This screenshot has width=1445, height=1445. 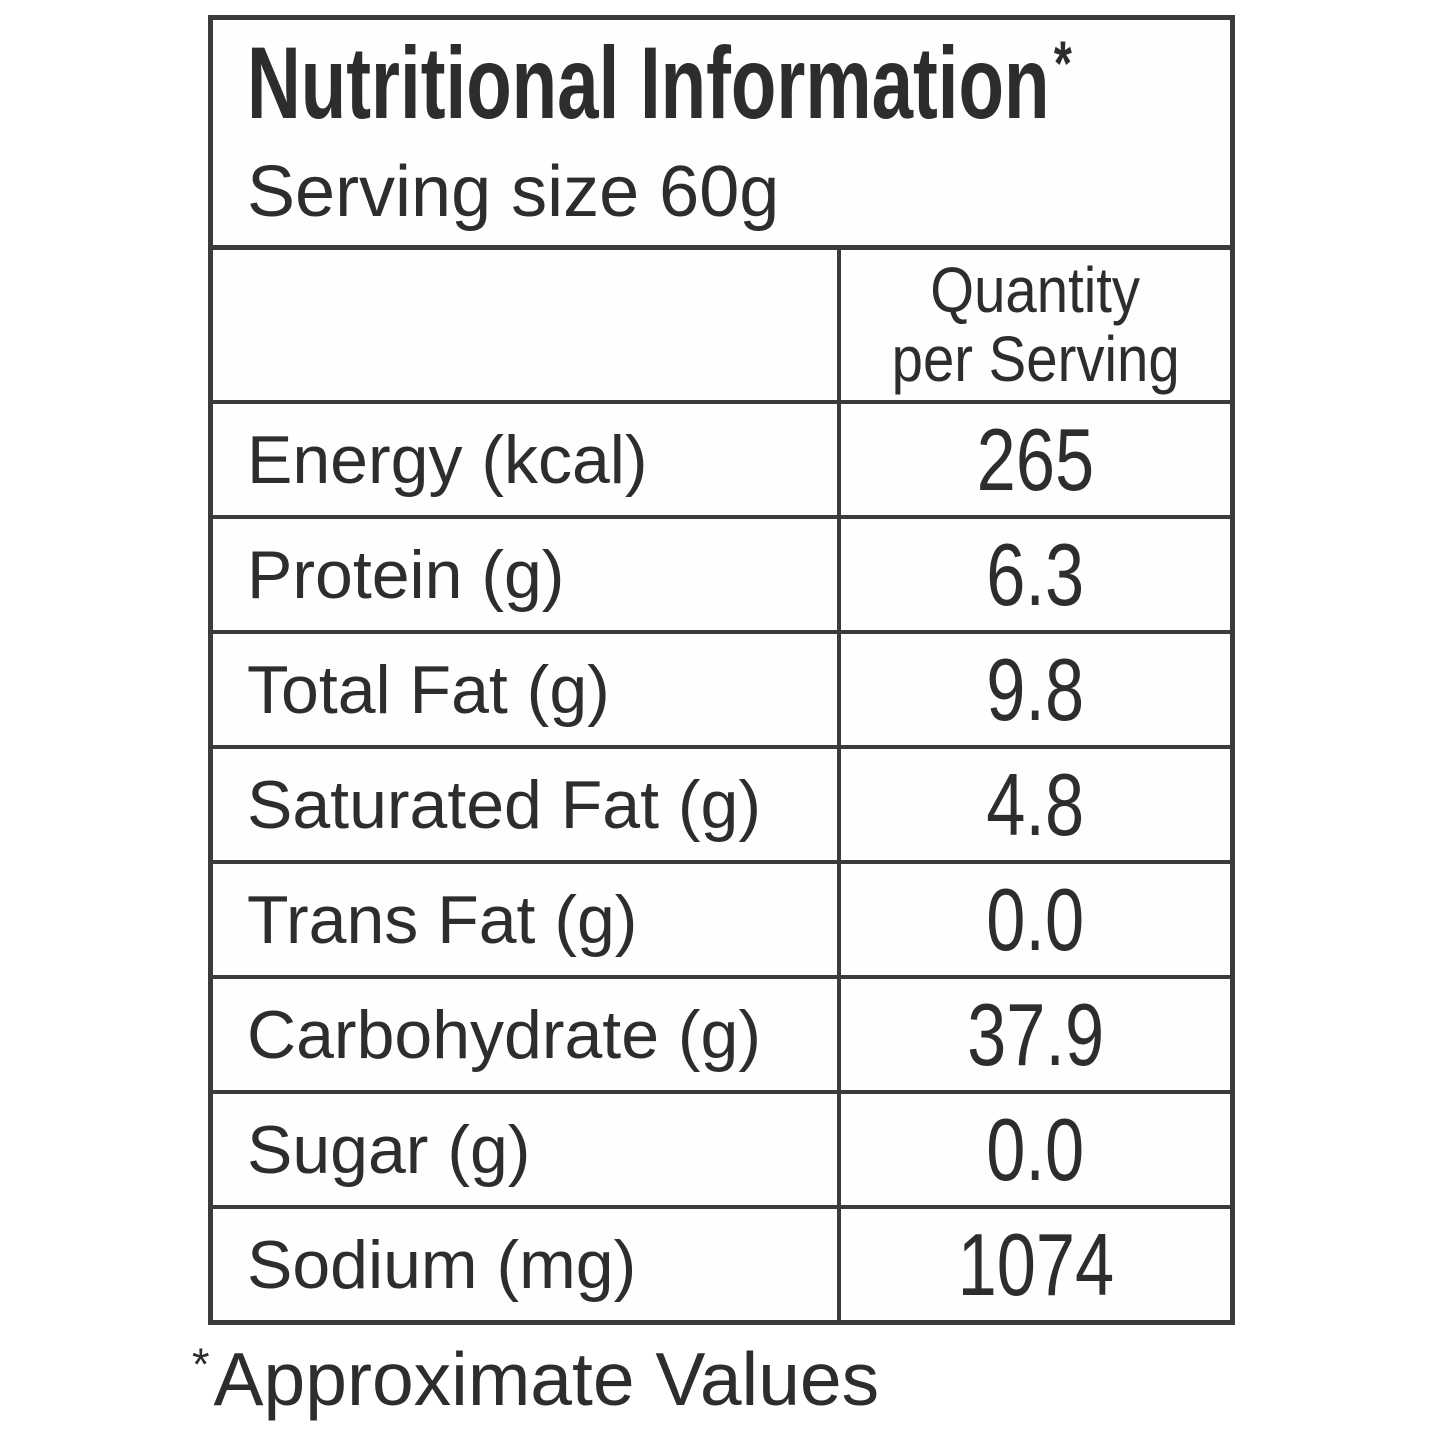 I want to click on nutrient-value: 265, so click(x=1035, y=459).